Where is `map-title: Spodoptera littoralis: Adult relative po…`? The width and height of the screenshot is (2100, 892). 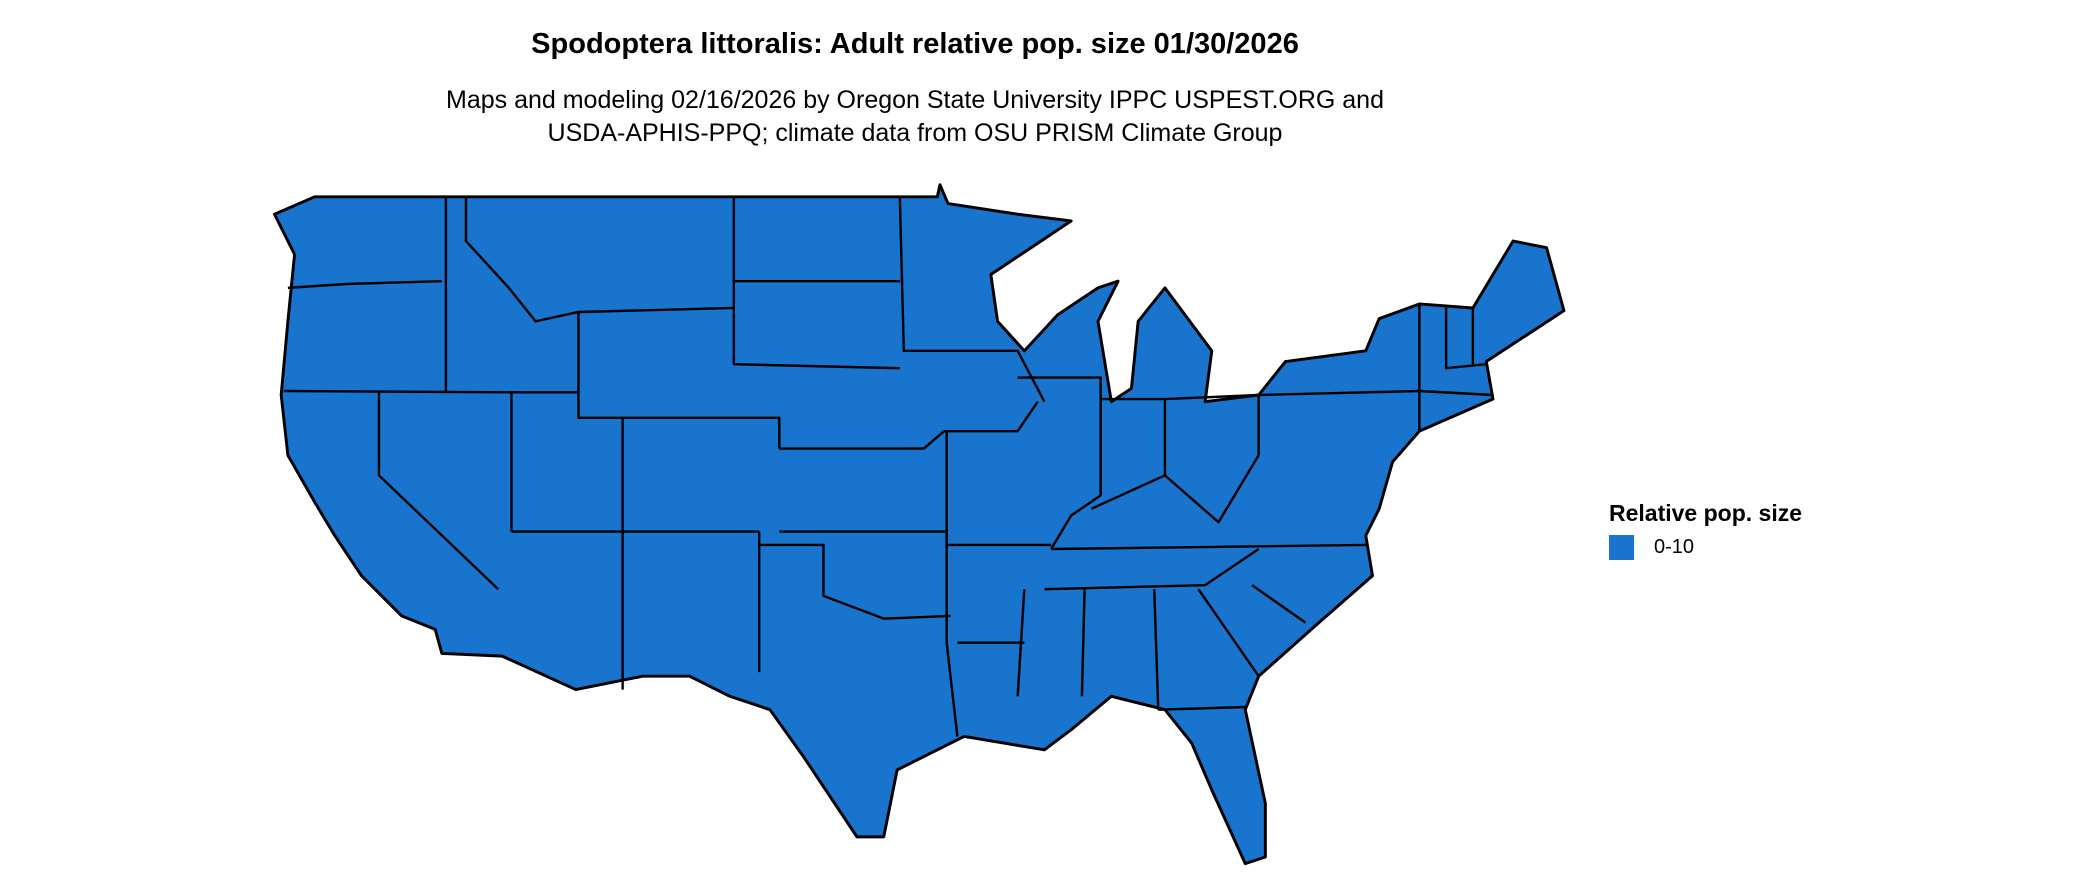 map-title: Spodoptera littoralis: Adult relative po… is located at coordinates (915, 44).